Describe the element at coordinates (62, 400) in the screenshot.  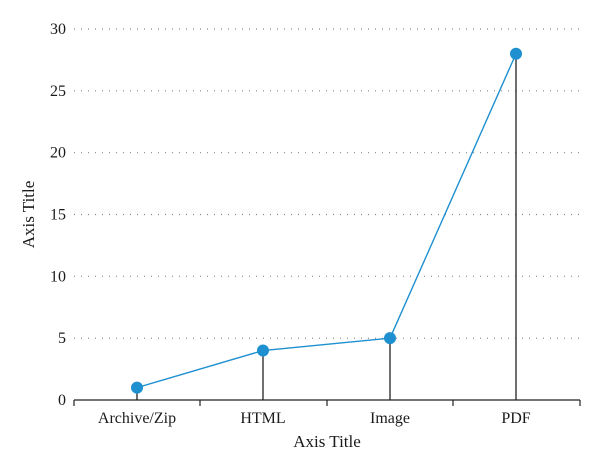
I see `y-tick-label: 0` at that location.